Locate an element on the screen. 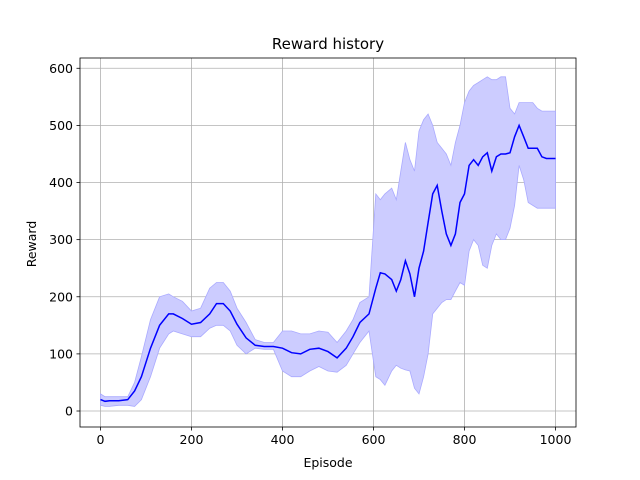 Image resolution: width=640 pixels, height=480 pixels. x-tick-label: 800 is located at coordinates (465, 439).